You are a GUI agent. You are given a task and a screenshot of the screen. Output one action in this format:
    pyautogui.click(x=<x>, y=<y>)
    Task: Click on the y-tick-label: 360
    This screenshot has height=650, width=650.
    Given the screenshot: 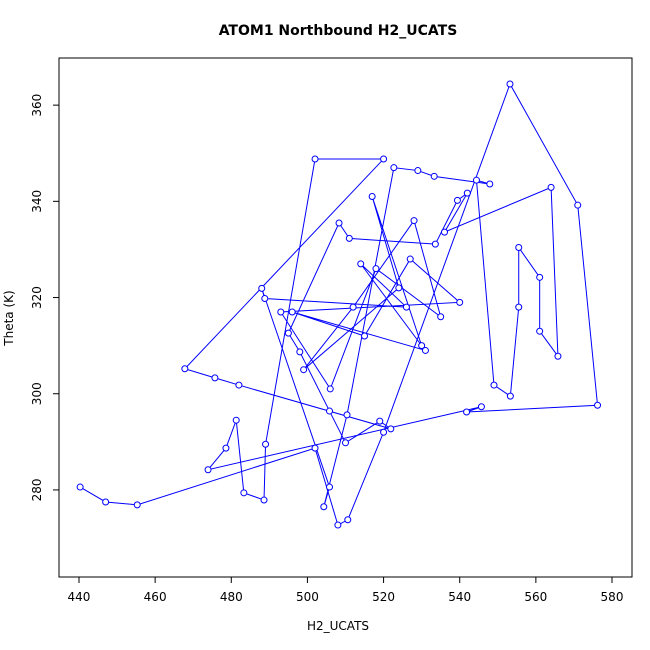 What is the action you would take?
    pyautogui.click(x=37, y=105)
    